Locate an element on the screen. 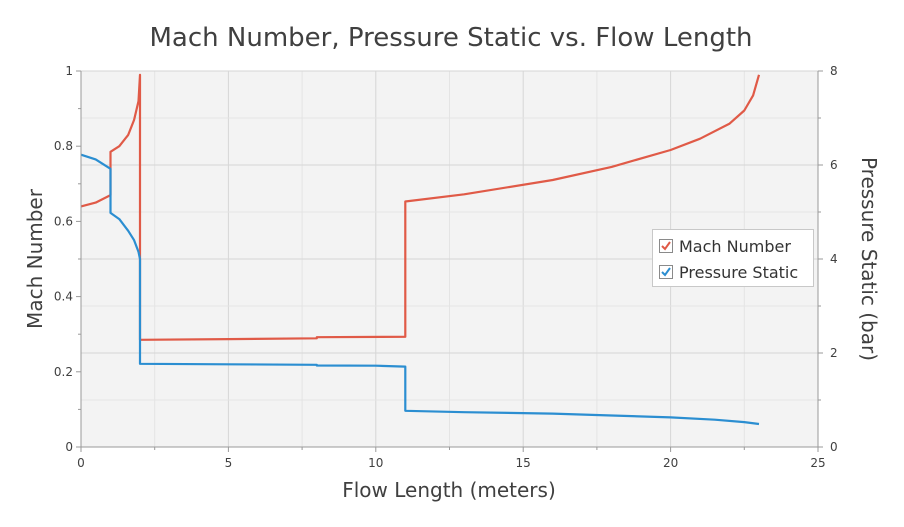 This screenshot has height=527, width=904. x-tick-label: 0 is located at coordinates (81, 463).